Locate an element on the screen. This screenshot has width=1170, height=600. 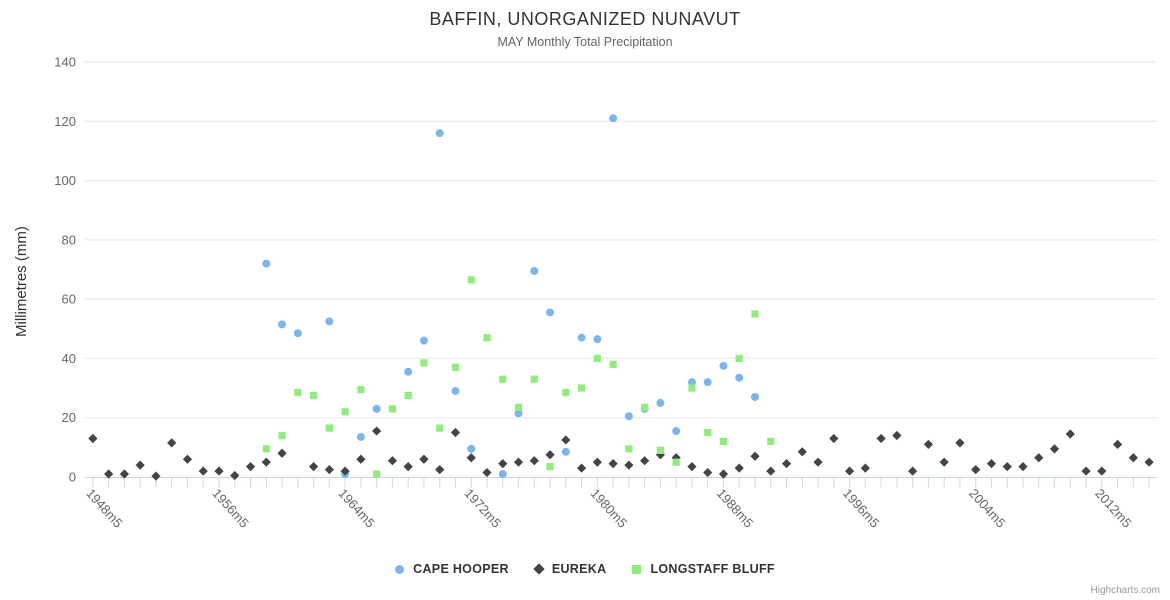
legend-item-longstaff-bluff: LONGSTAFF BLUFF is located at coordinates (703, 569).